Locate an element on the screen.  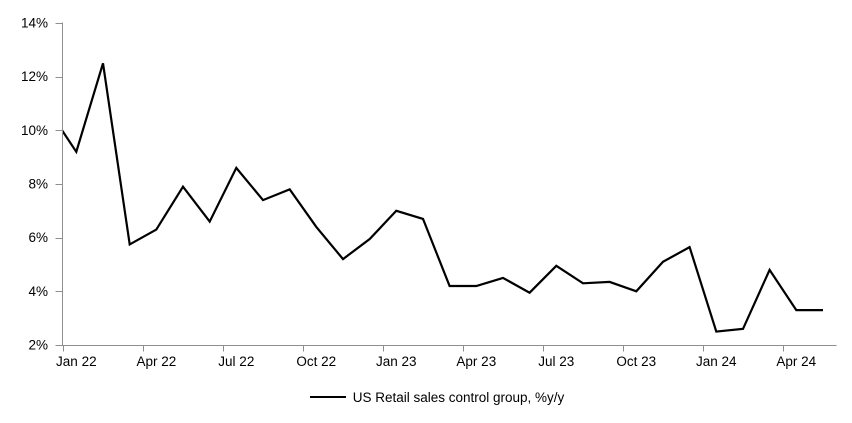
y-tick-label: 4% is located at coordinates (38, 291).